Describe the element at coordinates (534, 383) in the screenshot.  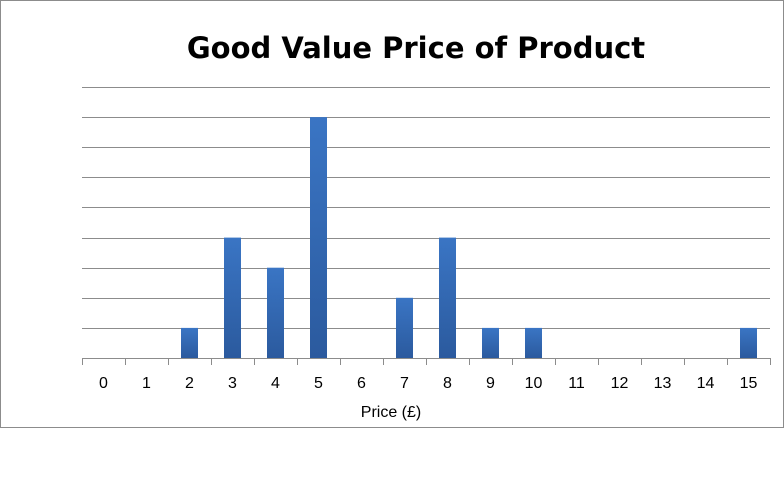
I see `x-tick-label: 10` at that location.